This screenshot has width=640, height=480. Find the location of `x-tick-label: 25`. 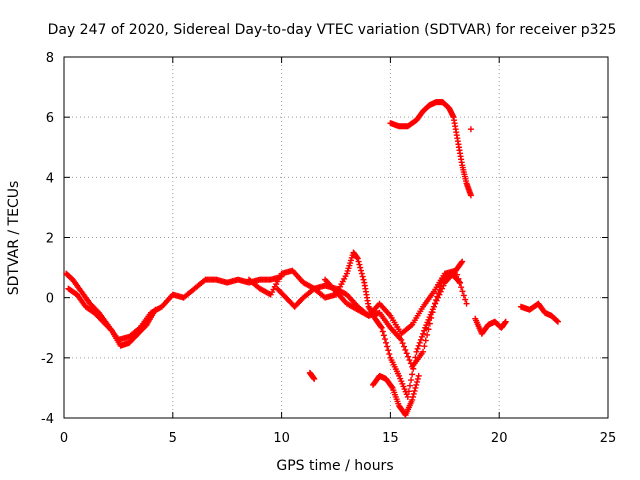

x-tick-label: 25 is located at coordinates (608, 438).